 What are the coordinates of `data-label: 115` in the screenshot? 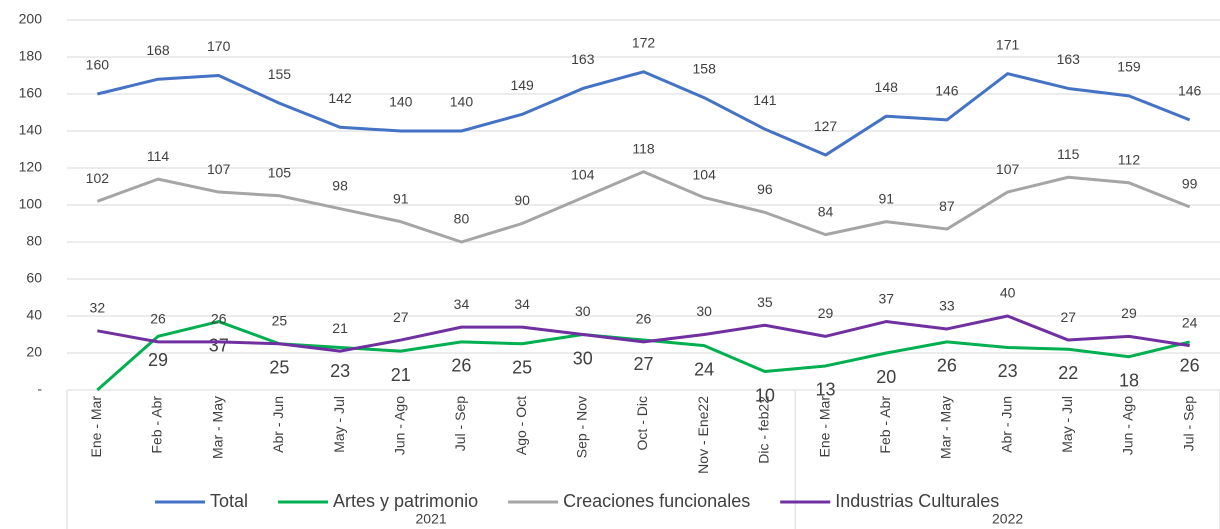 It's located at (1068, 154).